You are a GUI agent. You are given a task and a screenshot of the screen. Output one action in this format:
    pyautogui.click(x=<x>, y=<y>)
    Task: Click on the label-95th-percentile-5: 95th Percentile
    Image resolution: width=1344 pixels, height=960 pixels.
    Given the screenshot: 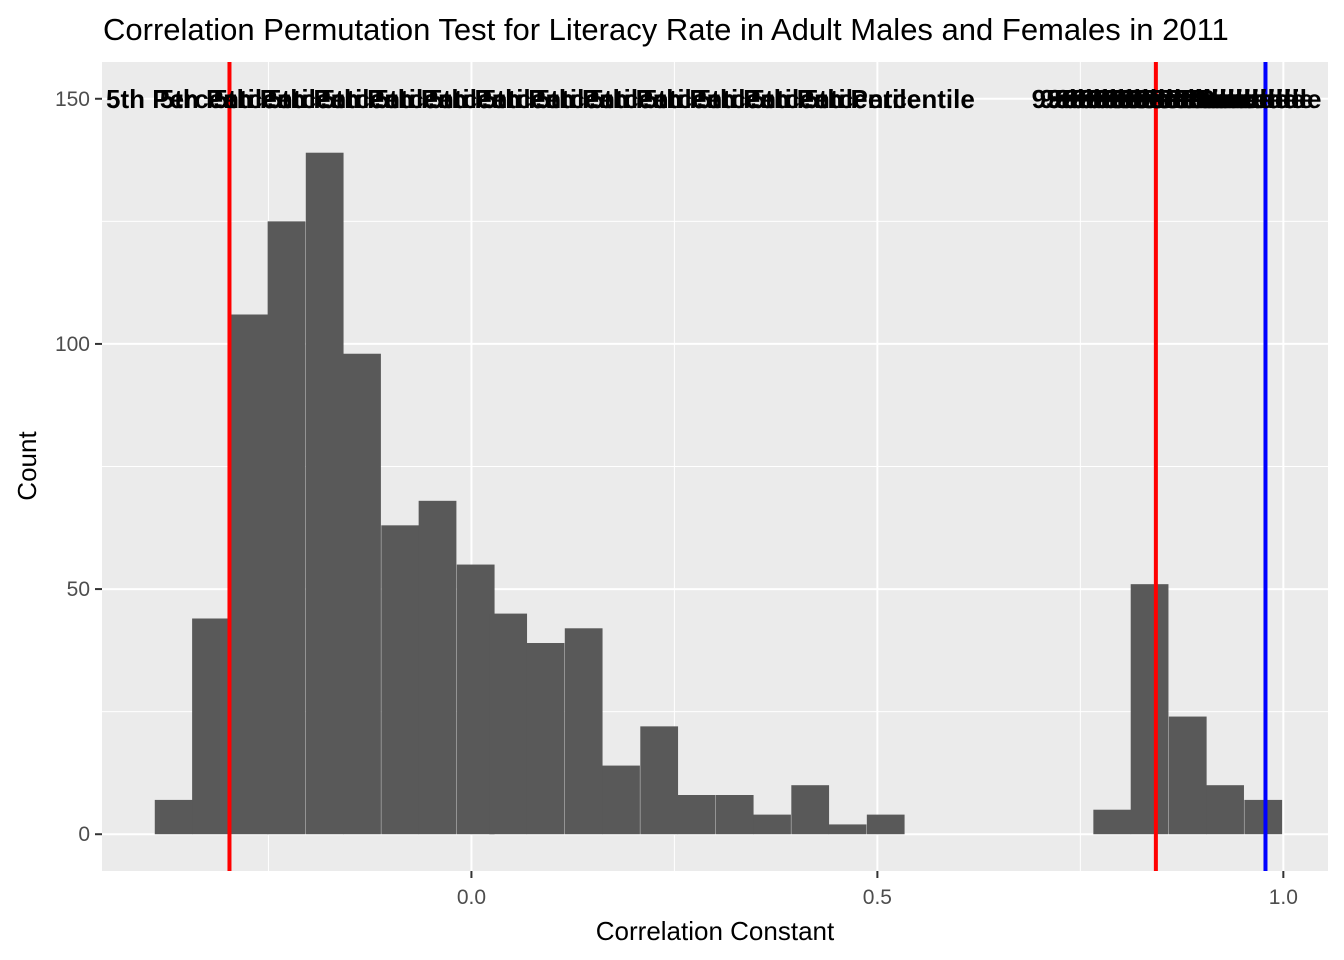 What is the action you would take?
    pyautogui.click(x=1164, y=99)
    